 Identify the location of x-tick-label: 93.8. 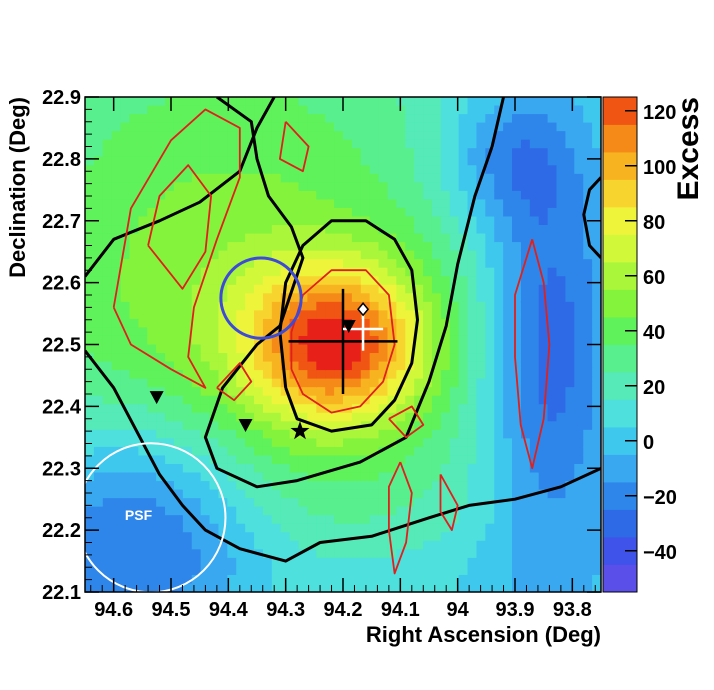
(572, 610).